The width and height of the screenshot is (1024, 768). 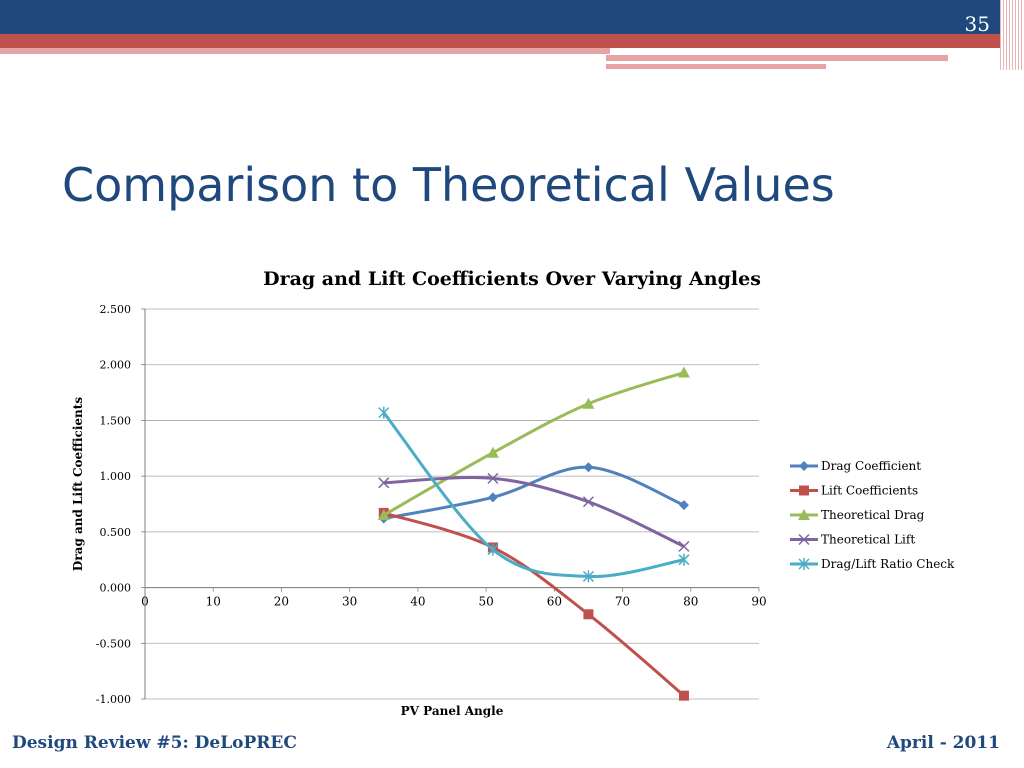 What do you see at coordinates (113, 643) in the screenshot?
I see `y-tick-label: -0.500` at bounding box center [113, 643].